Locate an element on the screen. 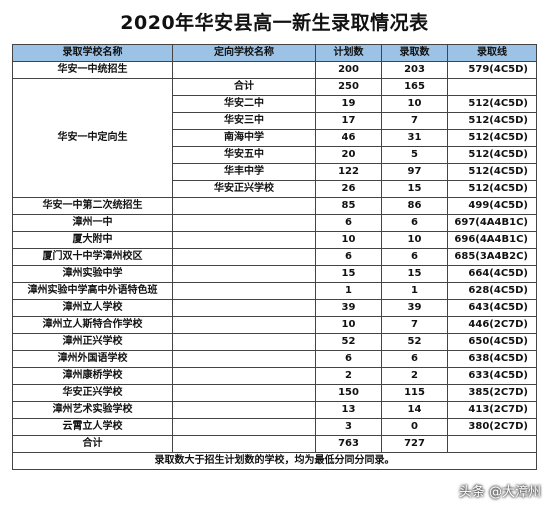 This screenshot has width=549, height=512. plan-count: 17 is located at coordinates (348, 121).